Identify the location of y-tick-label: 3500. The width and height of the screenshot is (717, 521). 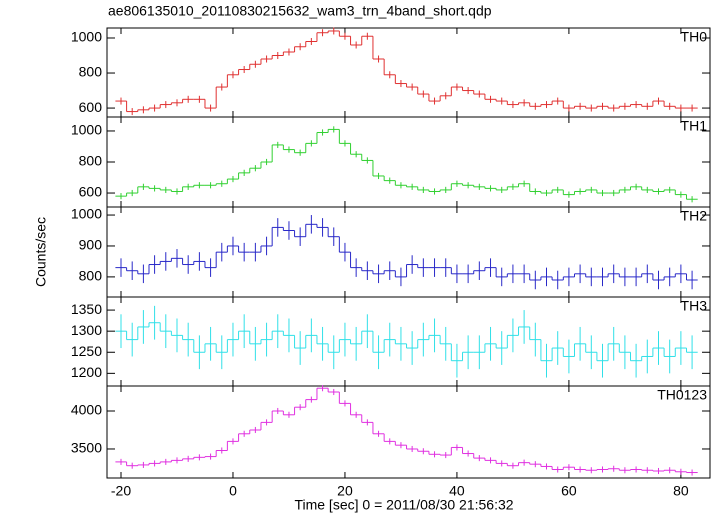
(86, 448).